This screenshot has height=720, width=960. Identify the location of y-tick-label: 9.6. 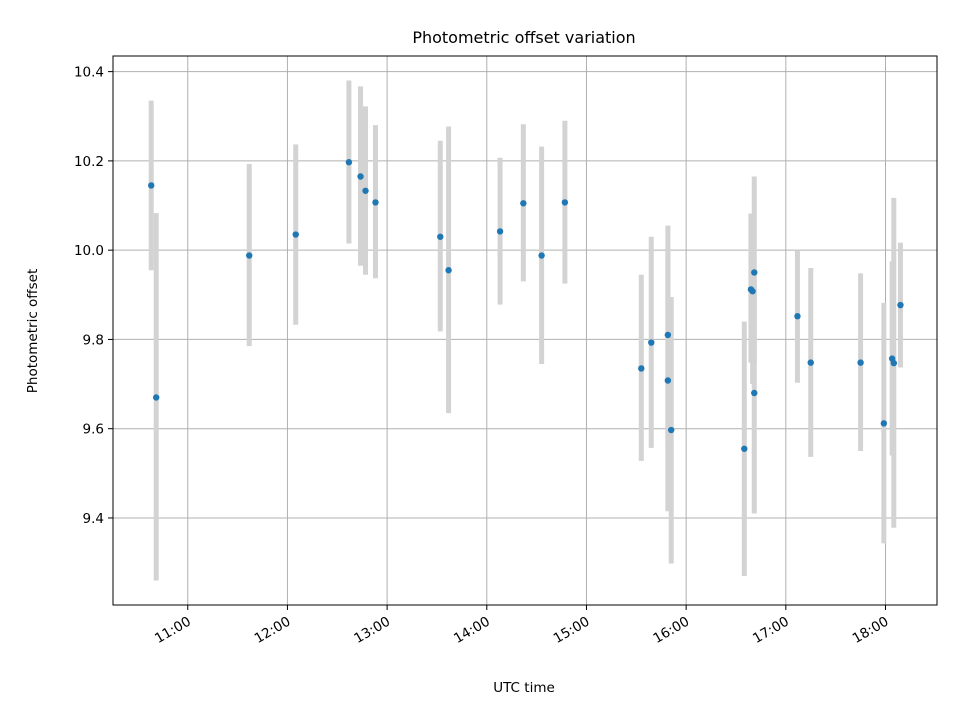
(93, 430).